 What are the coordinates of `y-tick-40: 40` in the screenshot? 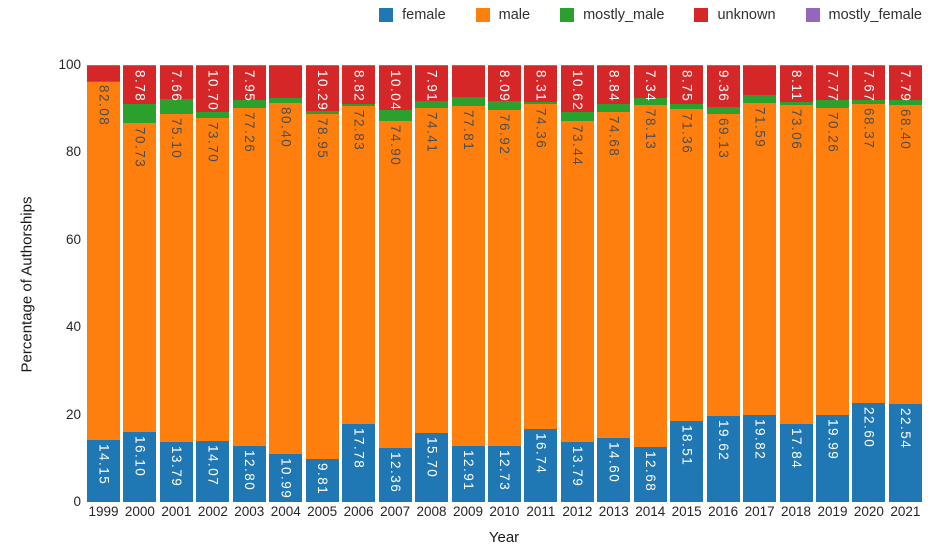 It's located at (73, 327).